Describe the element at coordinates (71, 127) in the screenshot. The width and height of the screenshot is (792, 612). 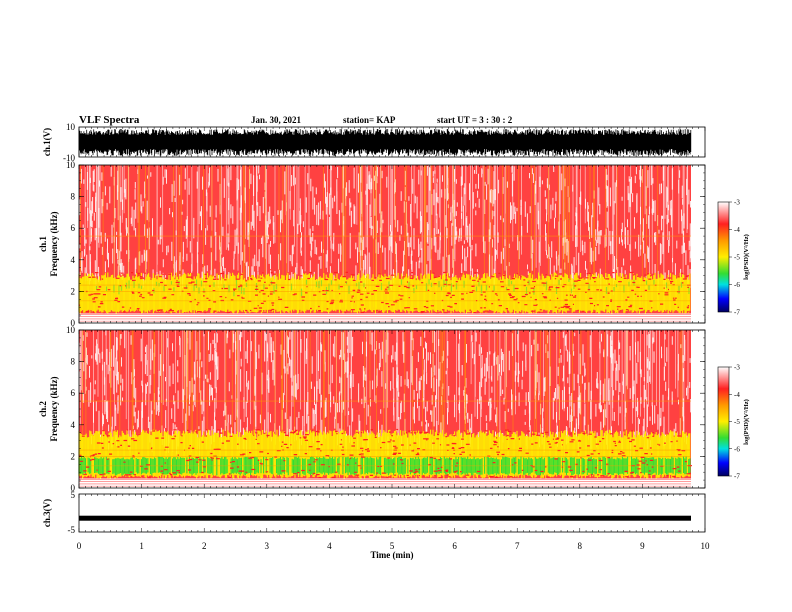
I see `ch1-ytick-label: 10` at that location.